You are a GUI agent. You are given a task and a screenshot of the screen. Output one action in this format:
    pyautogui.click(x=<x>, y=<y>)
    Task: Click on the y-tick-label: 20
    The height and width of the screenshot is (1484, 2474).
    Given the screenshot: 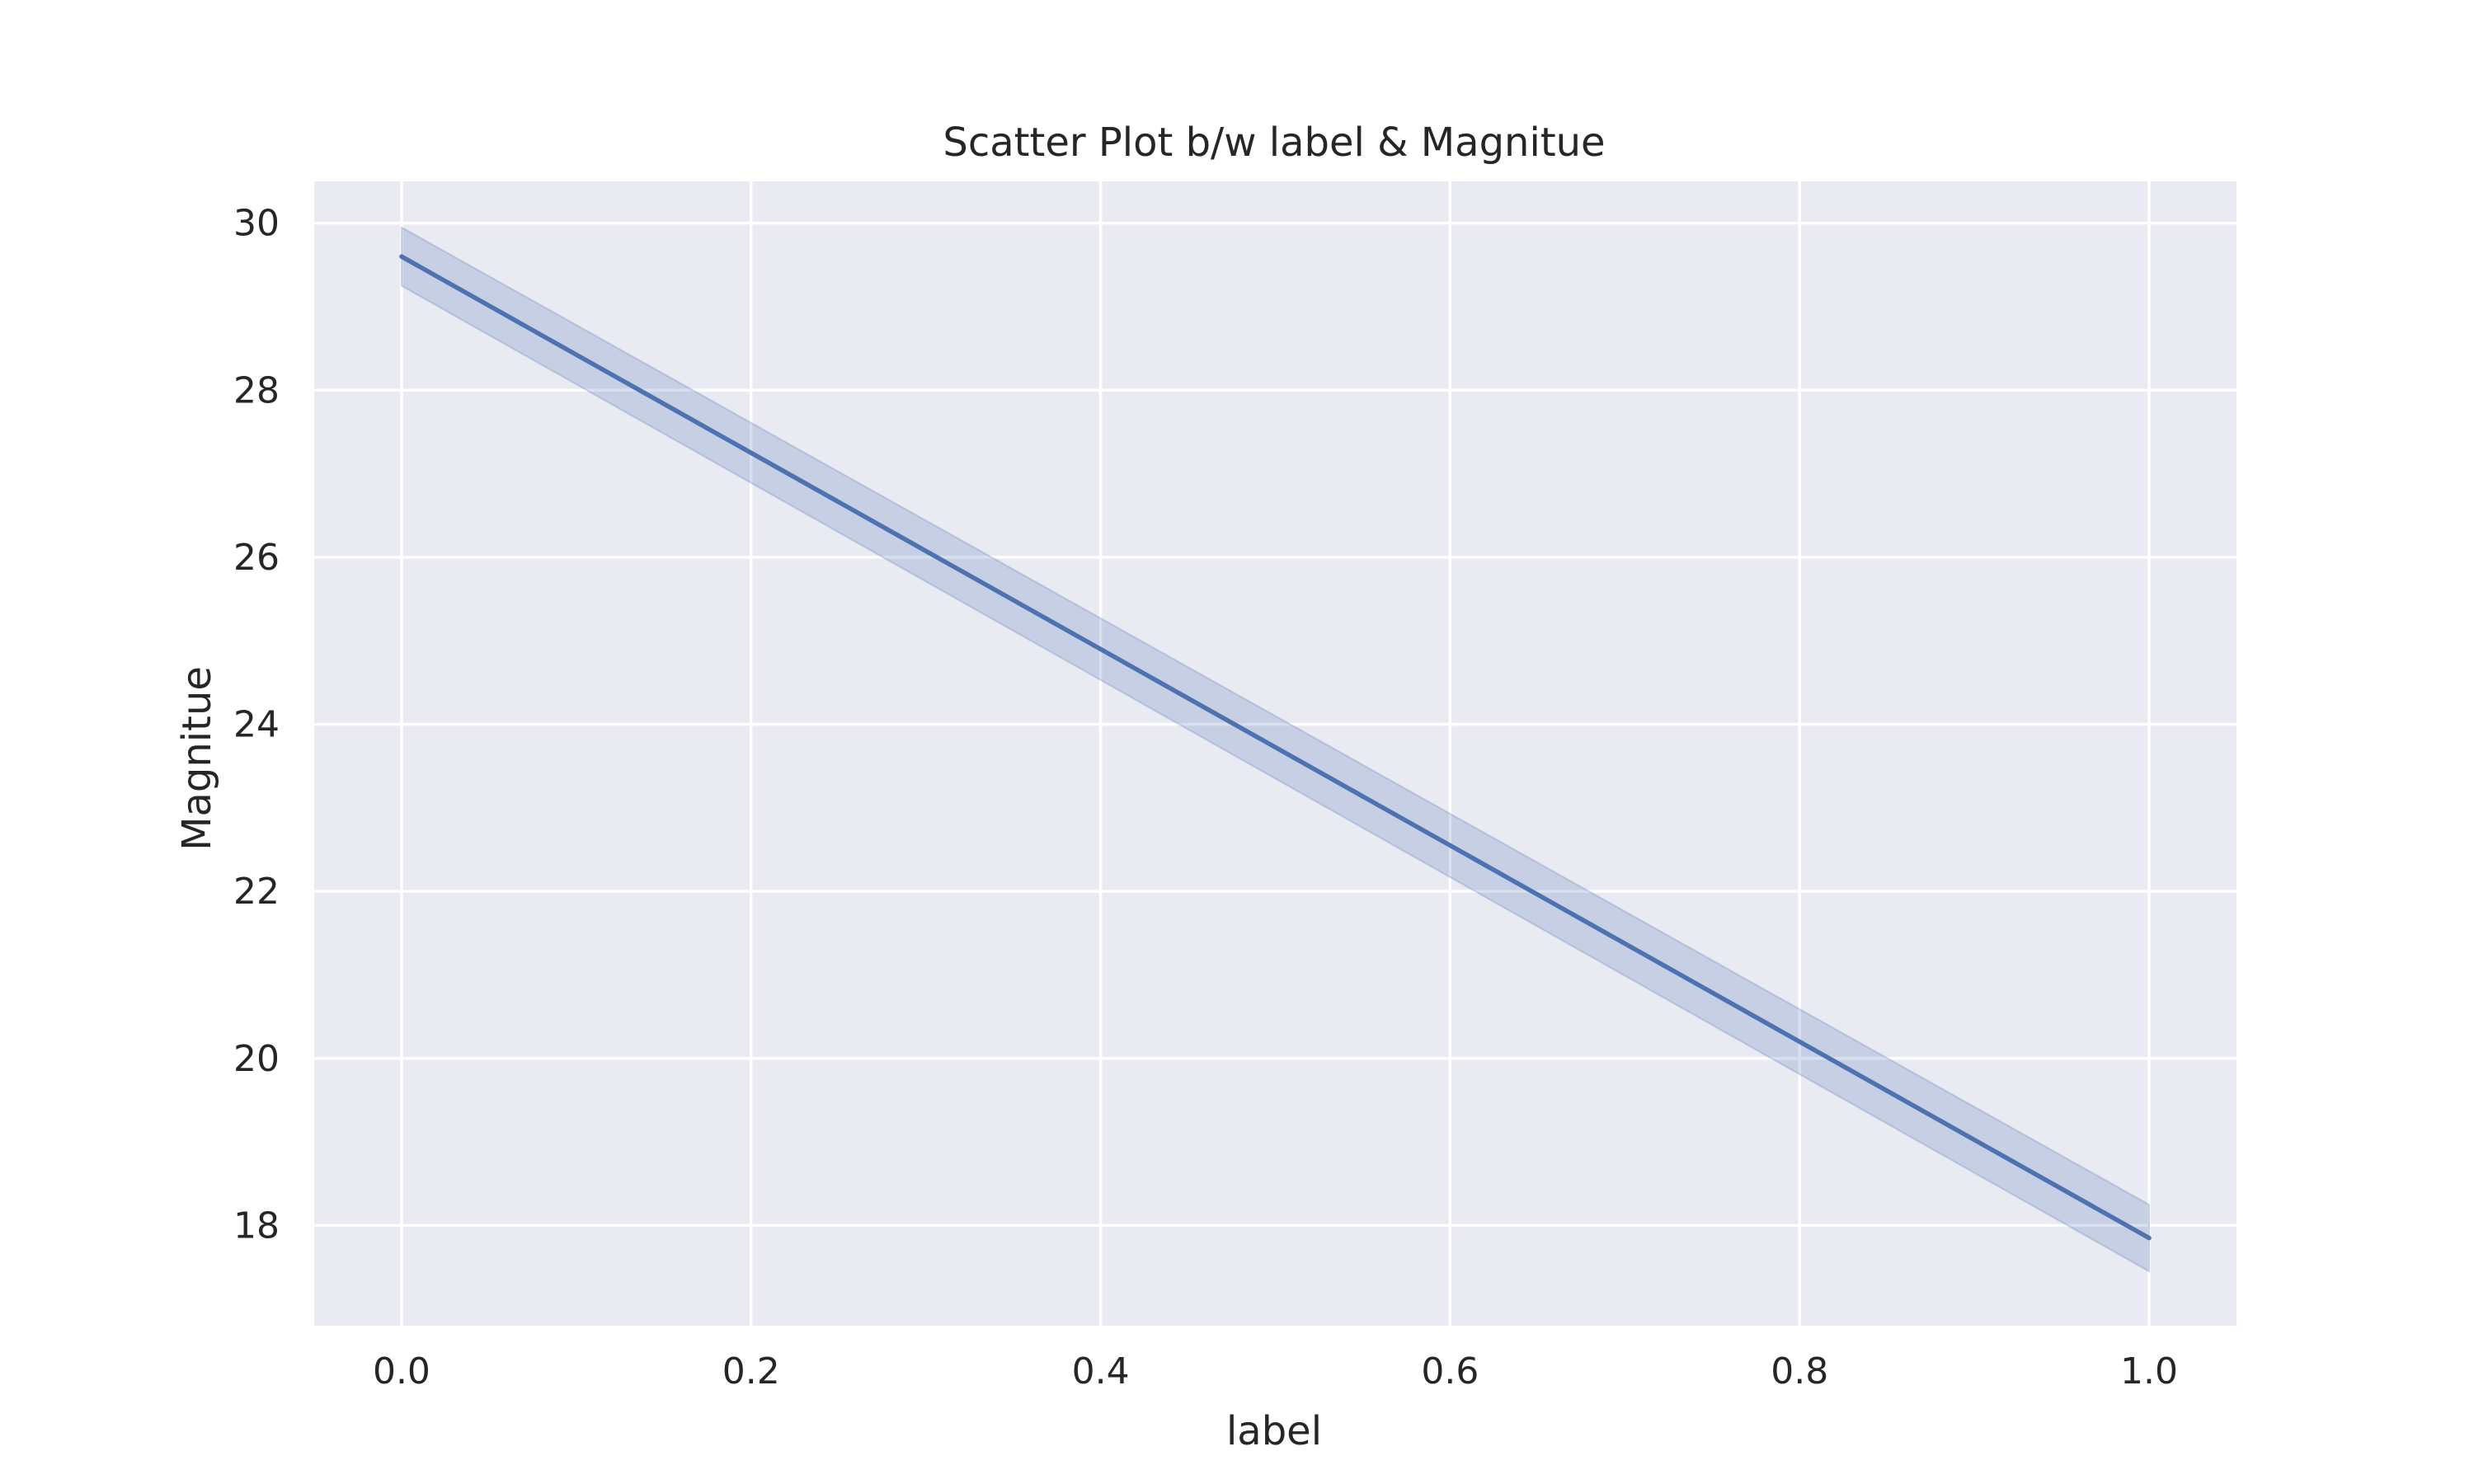 What is the action you would take?
    pyautogui.click(x=256, y=1059)
    